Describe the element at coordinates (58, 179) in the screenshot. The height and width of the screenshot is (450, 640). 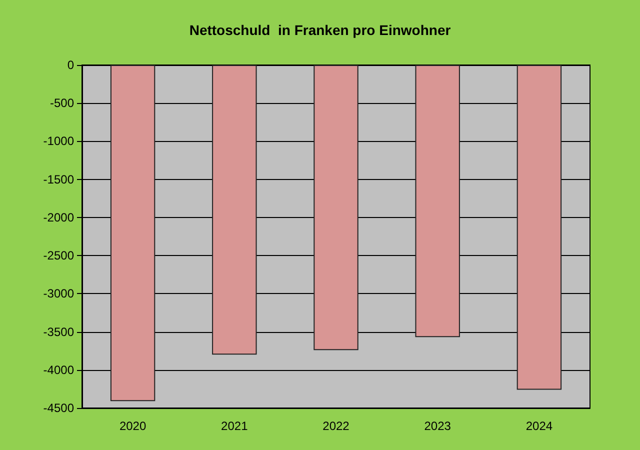
I see `y-tick-label: -1500` at that location.